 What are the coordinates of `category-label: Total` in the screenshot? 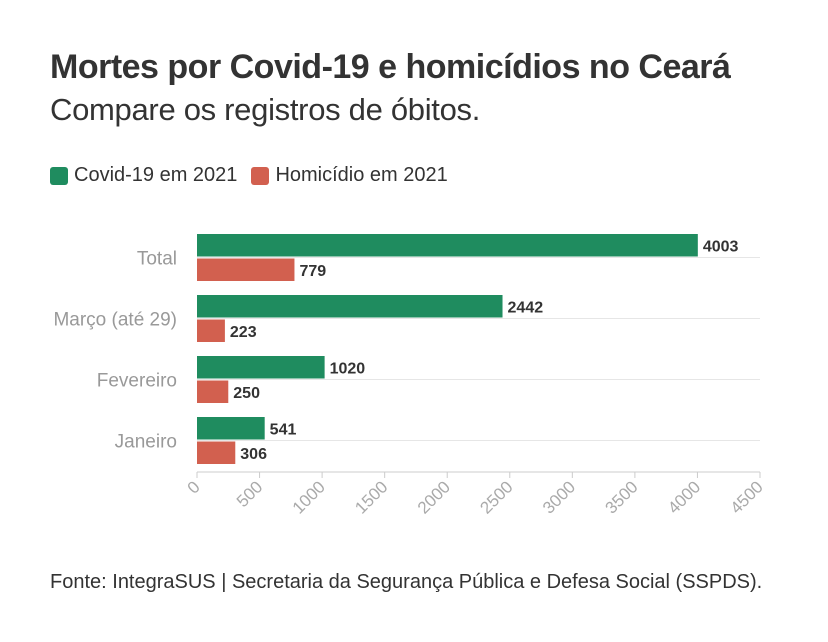 It's located at (157, 259).